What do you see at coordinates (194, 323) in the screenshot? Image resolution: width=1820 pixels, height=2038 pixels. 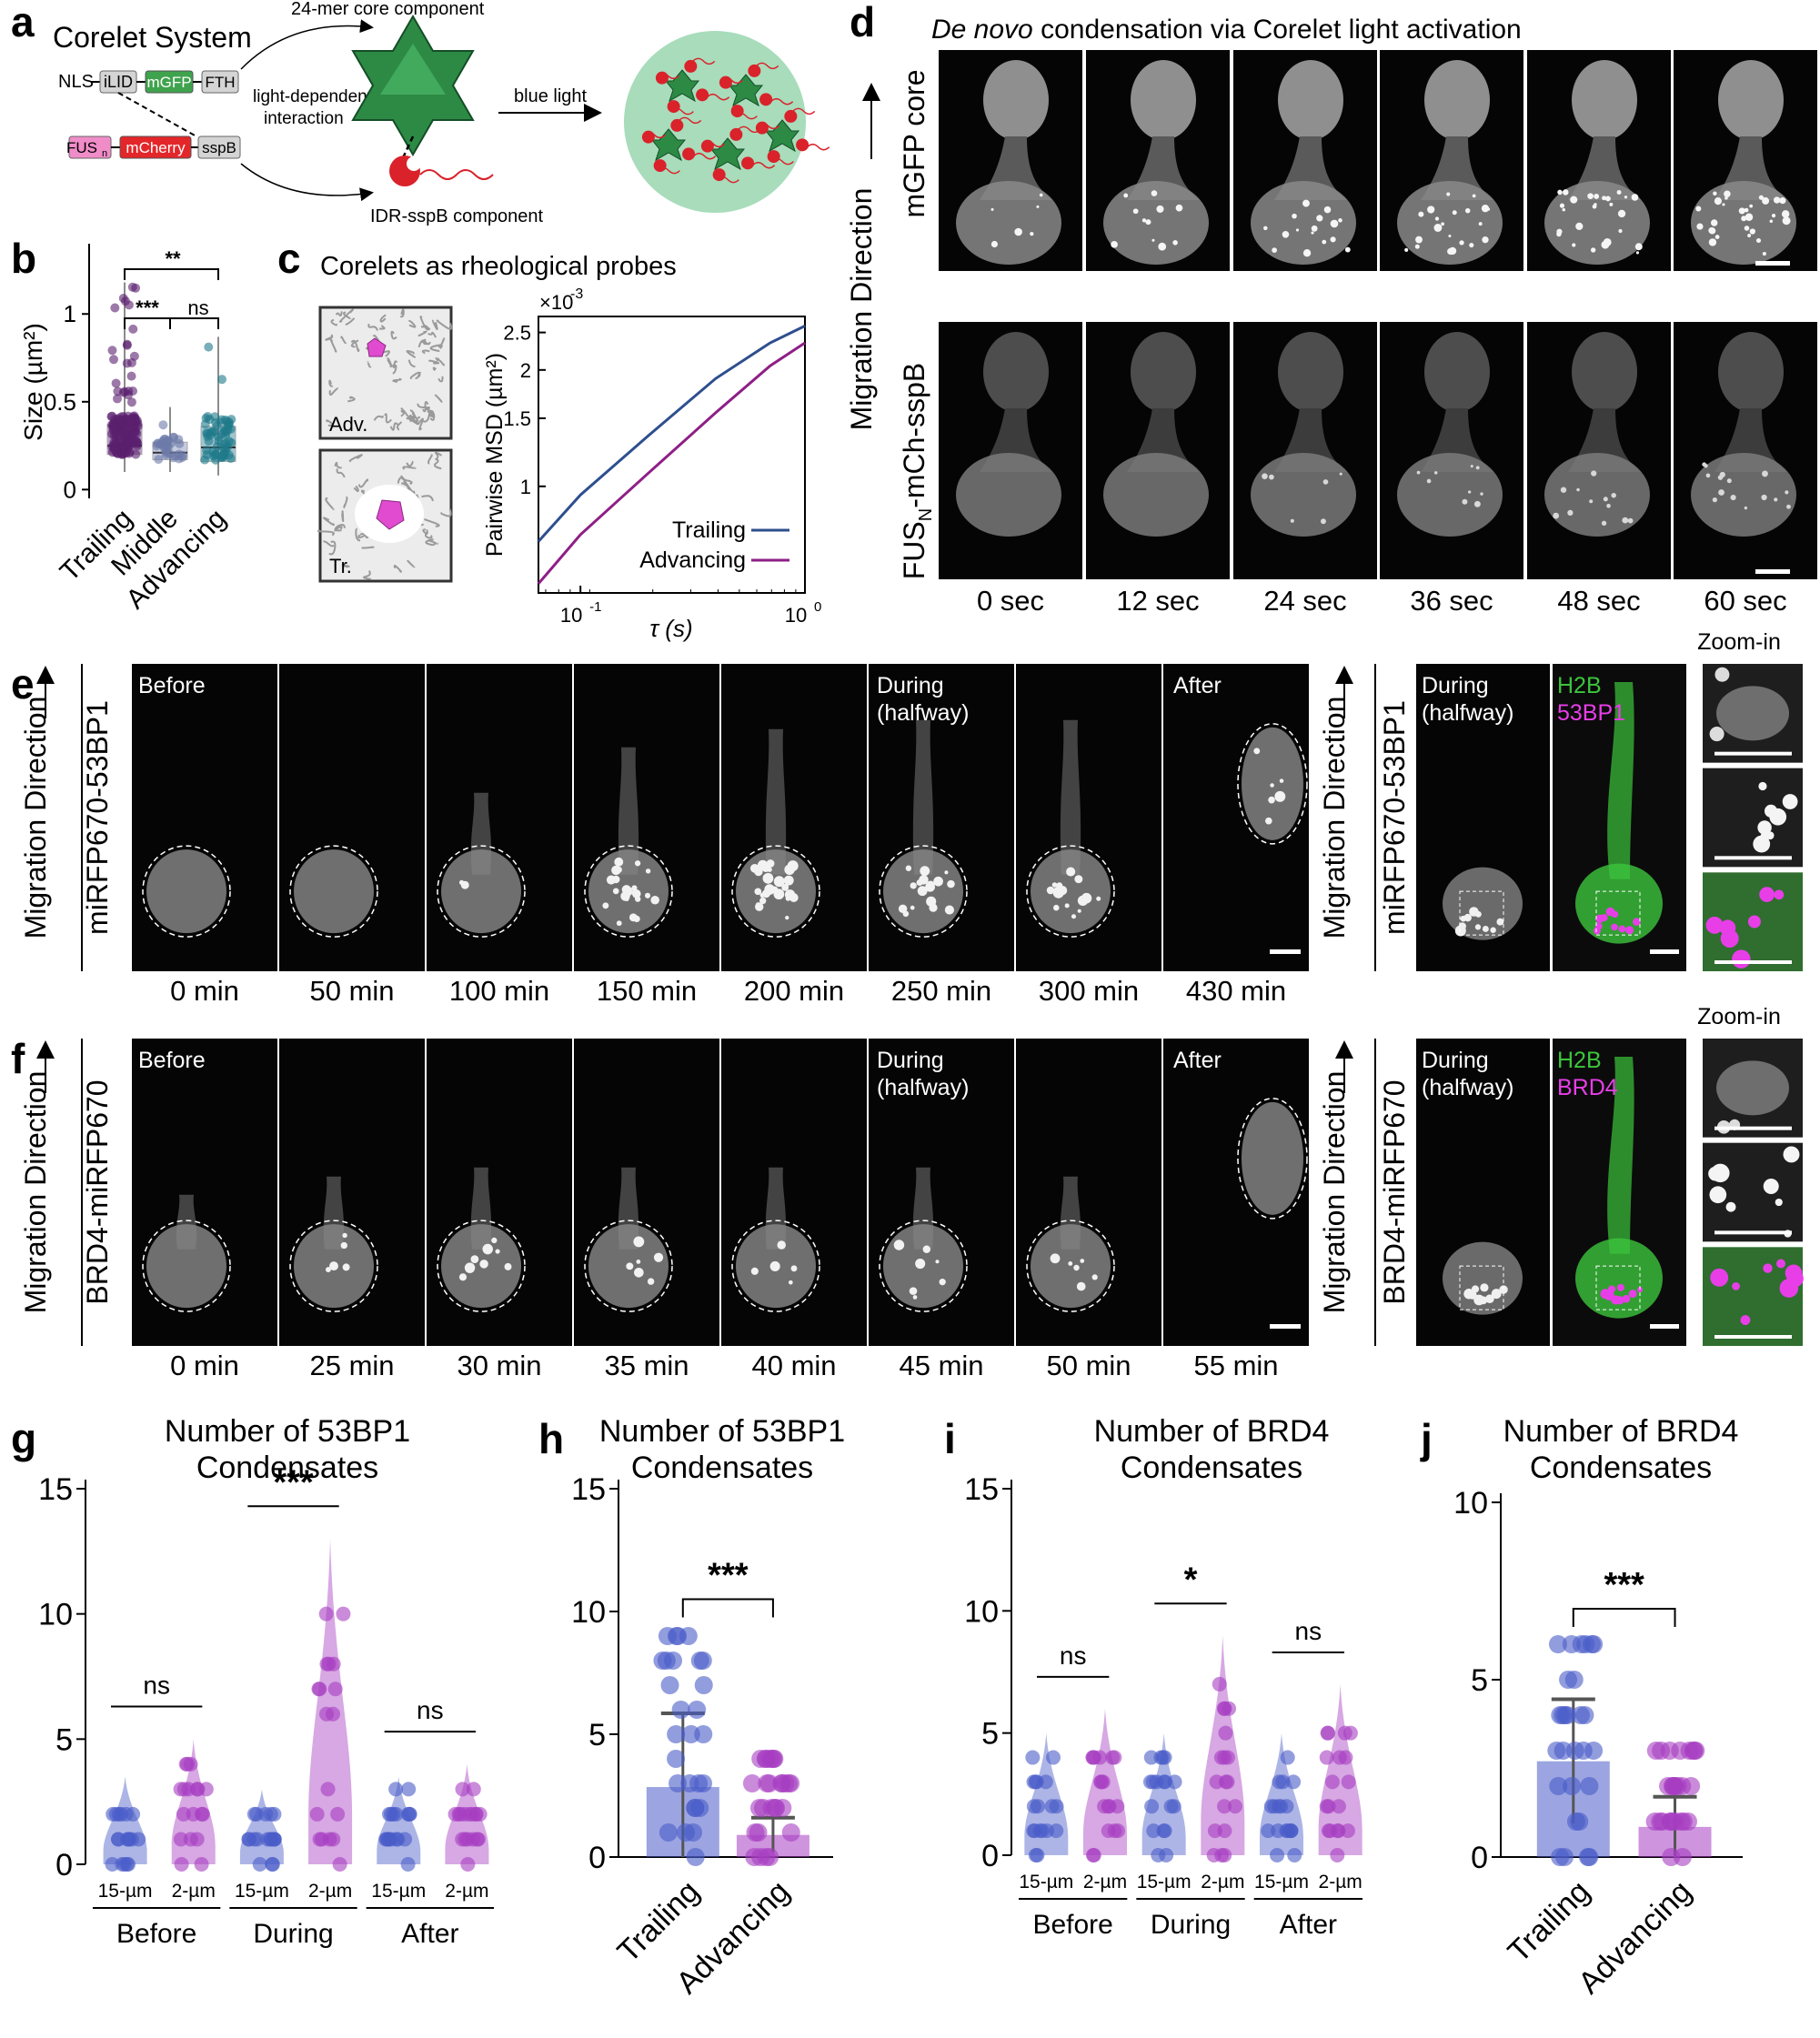 I see `b-bracket` at bounding box center [194, 323].